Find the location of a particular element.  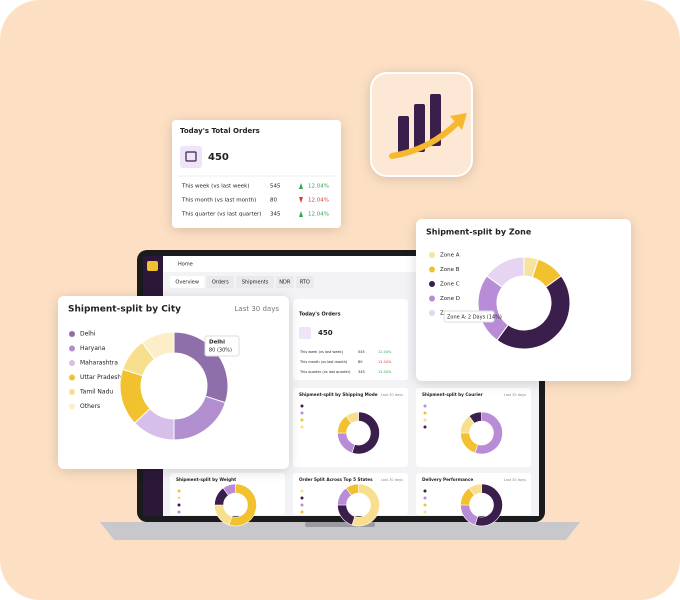

icon-card is located at coordinates (421, 124).